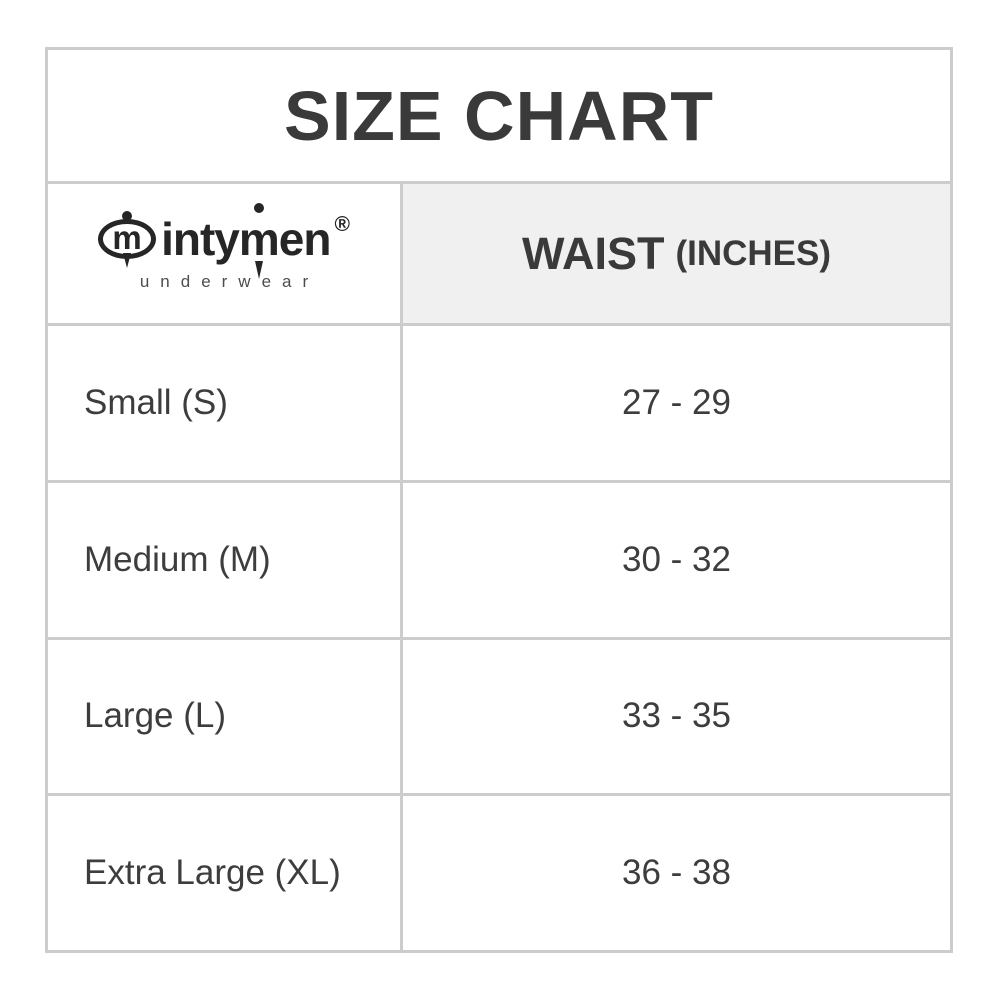  I want to click on waist-value: 36 - 38, so click(676, 873).